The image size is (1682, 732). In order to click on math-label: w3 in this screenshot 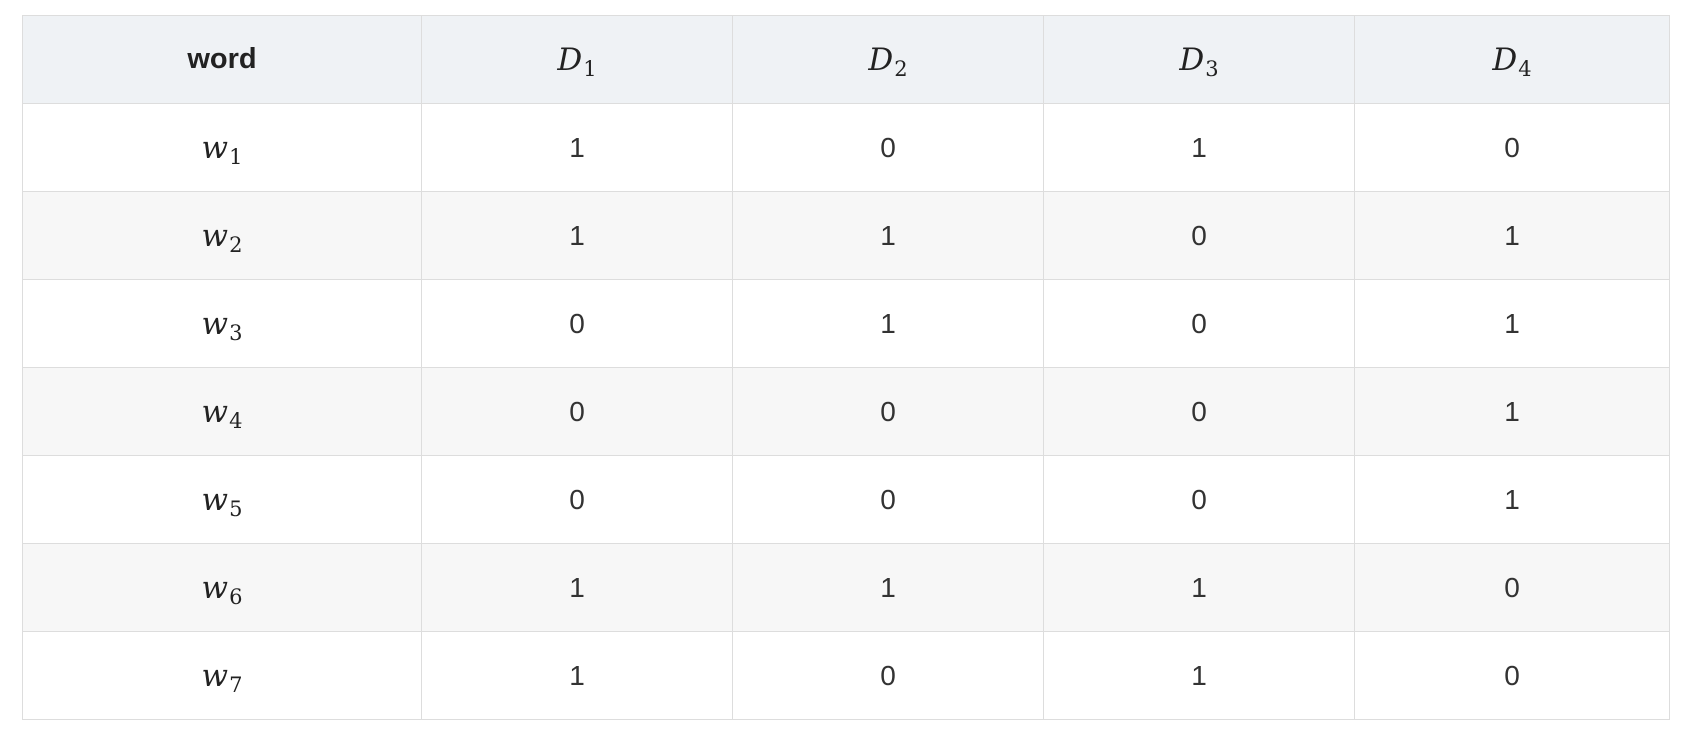, I will do `click(222, 325)`.